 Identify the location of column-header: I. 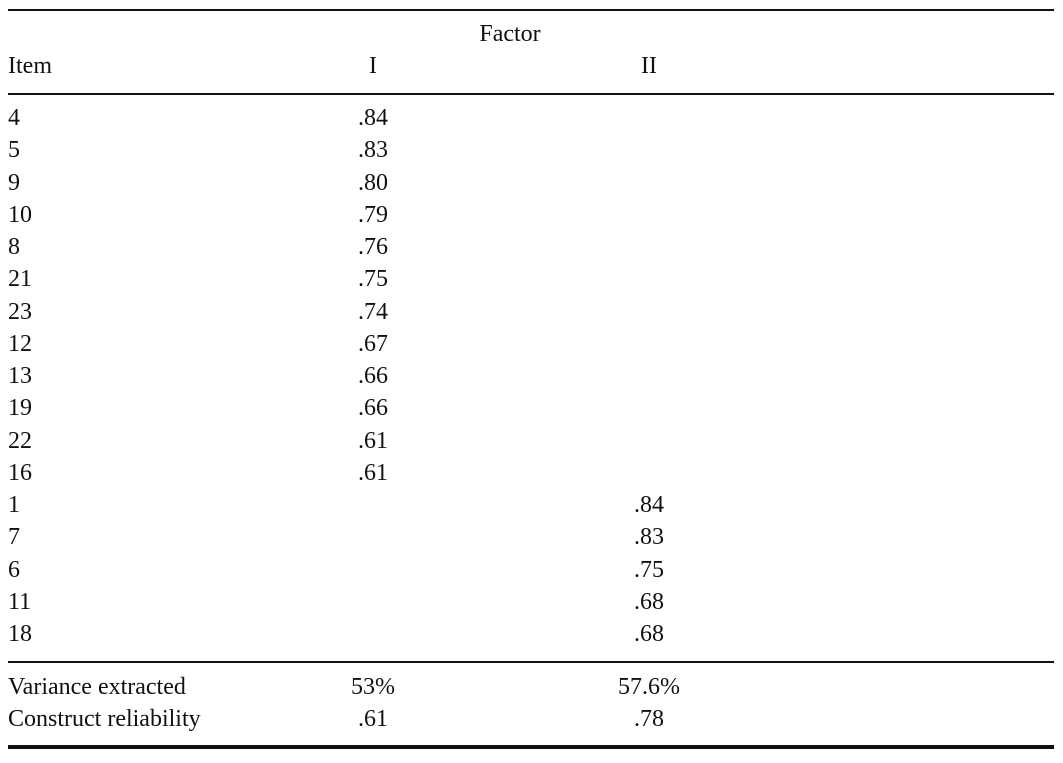
(373, 66).